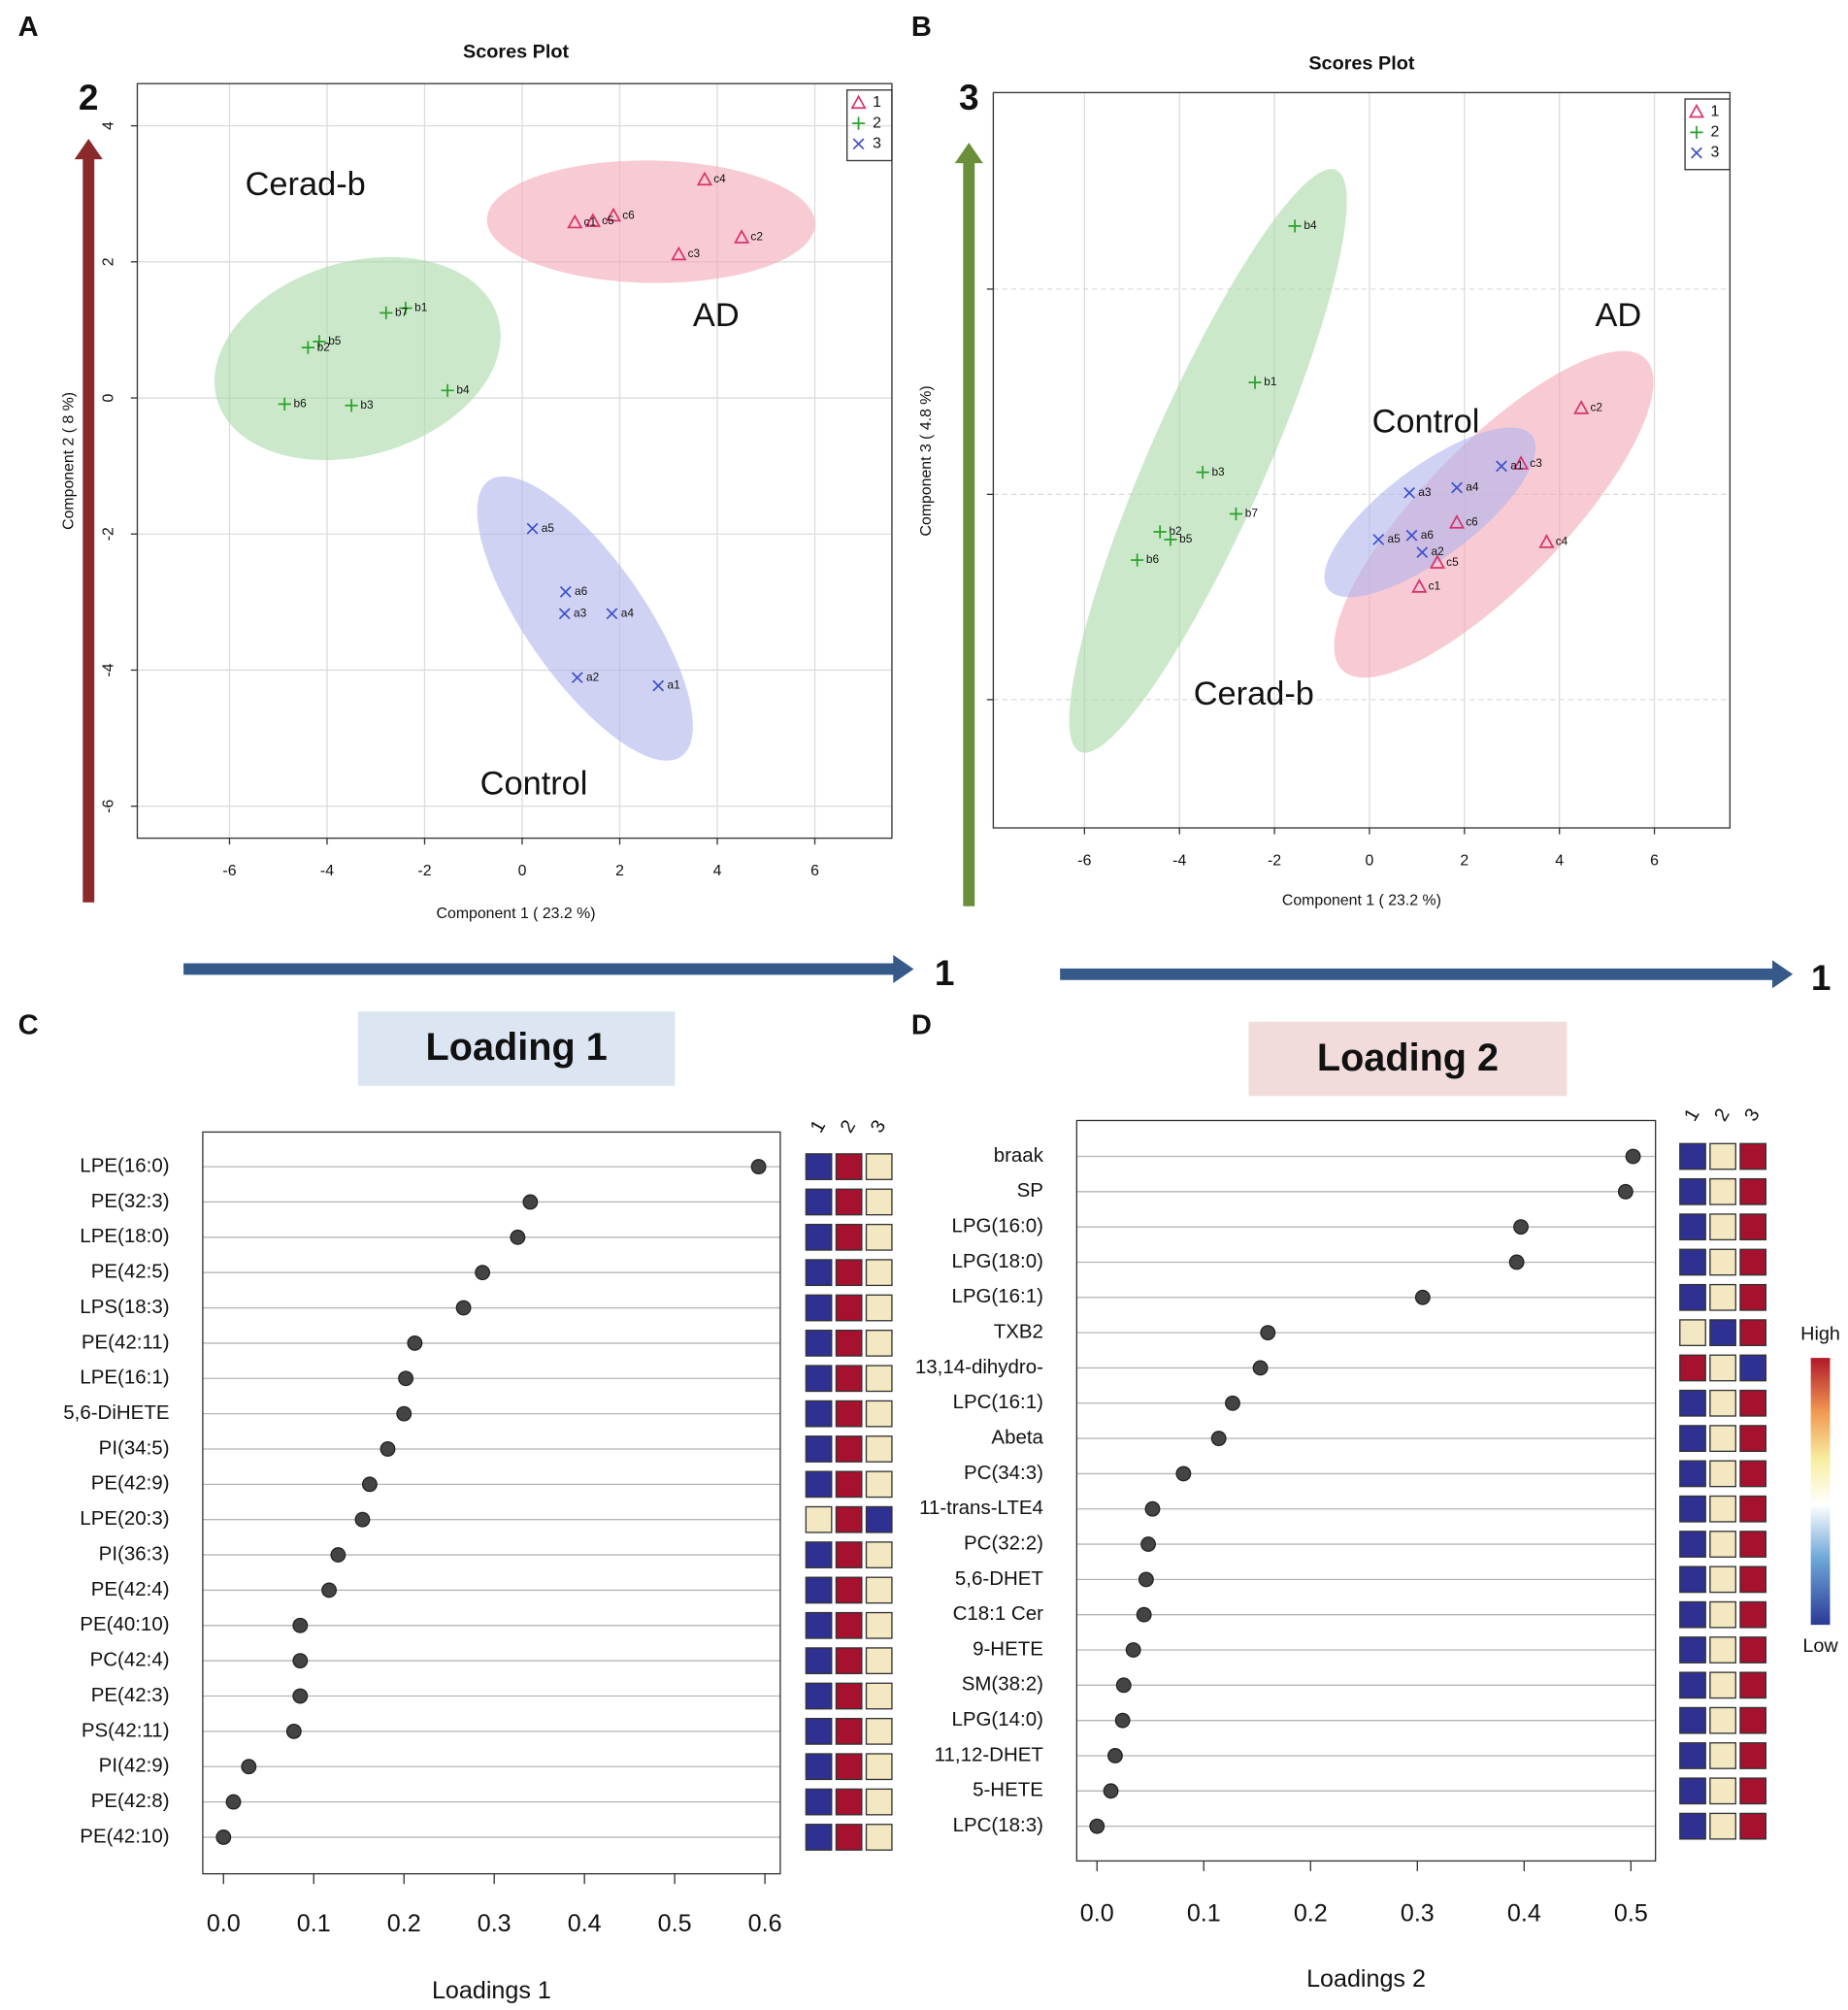  Describe the element at coordinates (590, 221) in the screenshot. I see `point-label: c1` at that location.